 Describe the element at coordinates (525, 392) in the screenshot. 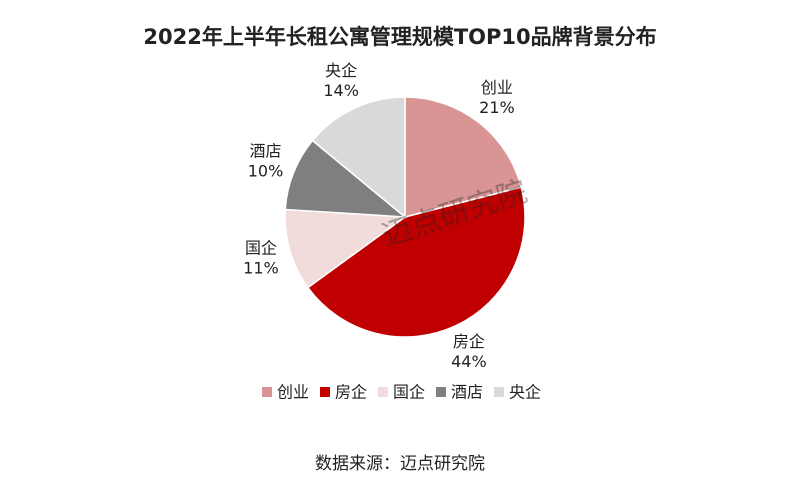

I see `legend-label: 央企` at that location.